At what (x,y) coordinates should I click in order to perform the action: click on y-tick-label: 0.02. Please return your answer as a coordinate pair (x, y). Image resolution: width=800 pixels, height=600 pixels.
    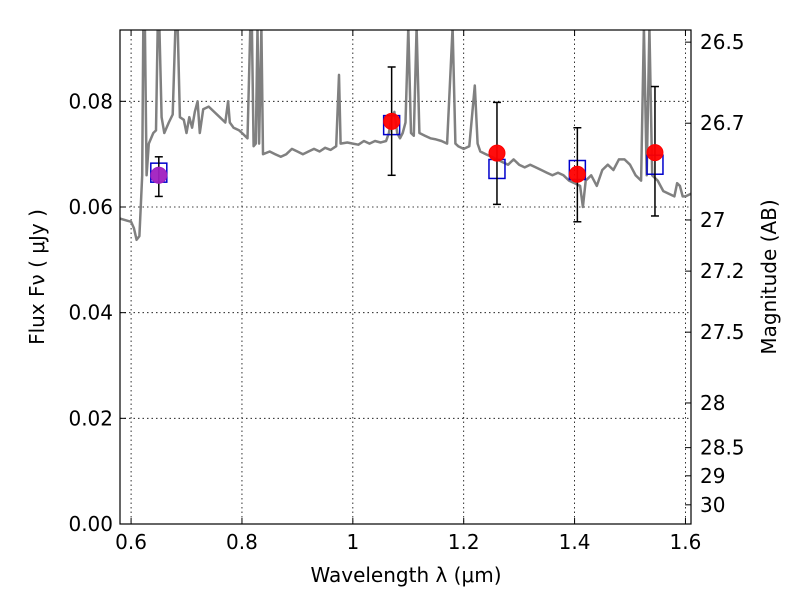
    Looking at the image, I should click on (90, 418).